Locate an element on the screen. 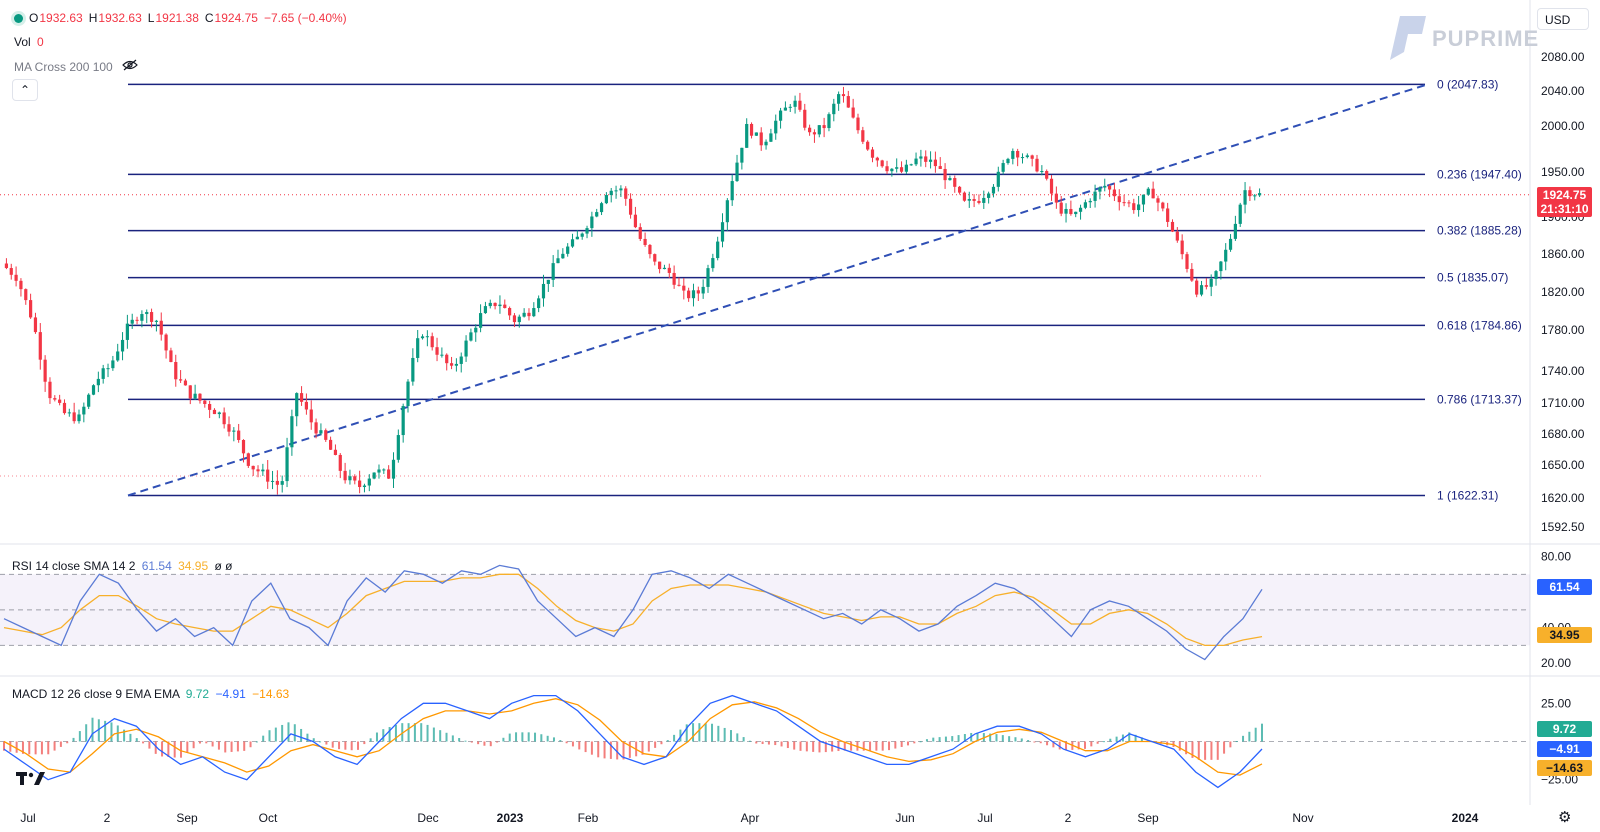 The image size is (1600, 832). rsi-legend: RSI 14 close SMA 14 2 61.54 34.95 ø ø is located at coordinates (122, 566).